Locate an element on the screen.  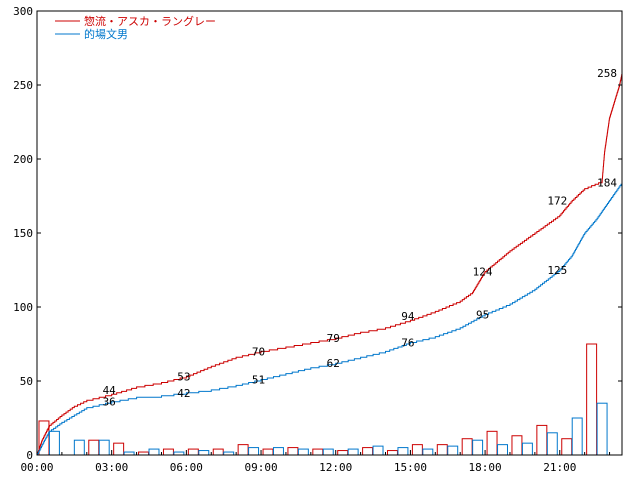
data-label: 44 is located at coordinates (110, 390).